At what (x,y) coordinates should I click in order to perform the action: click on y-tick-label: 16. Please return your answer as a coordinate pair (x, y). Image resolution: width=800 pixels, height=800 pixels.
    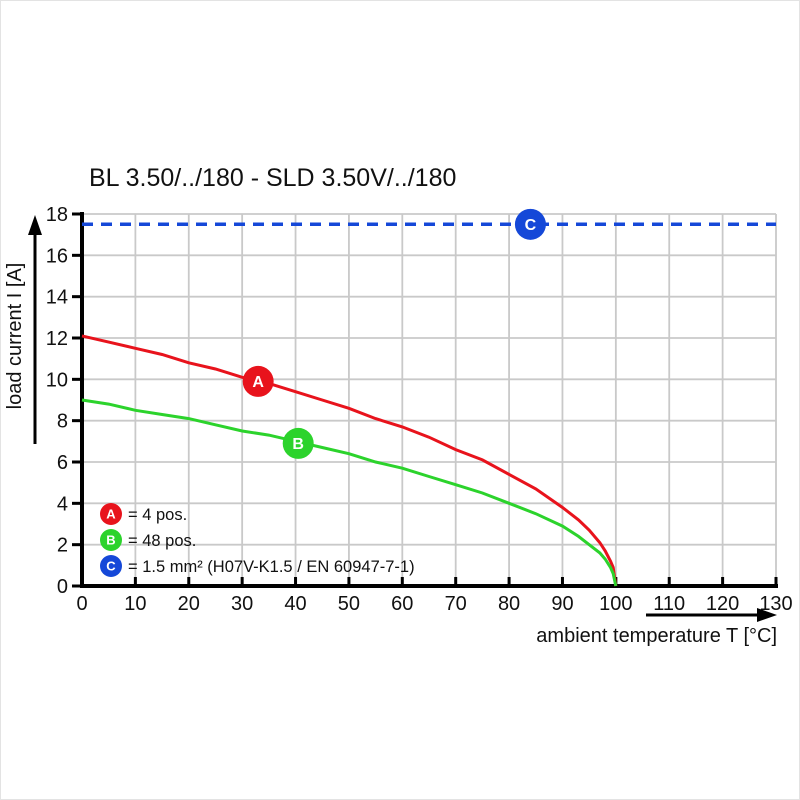
    Looking at the image, I should click on (57, 256).